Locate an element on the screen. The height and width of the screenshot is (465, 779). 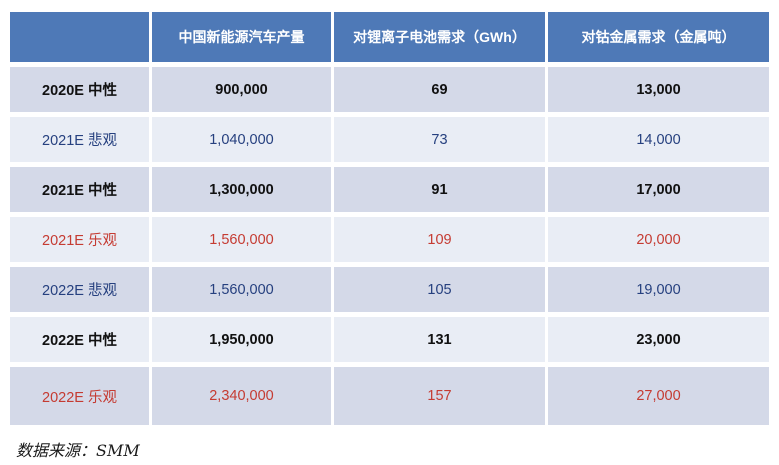
cell-battery-demand: 91 is located at coordinates (439, 189).